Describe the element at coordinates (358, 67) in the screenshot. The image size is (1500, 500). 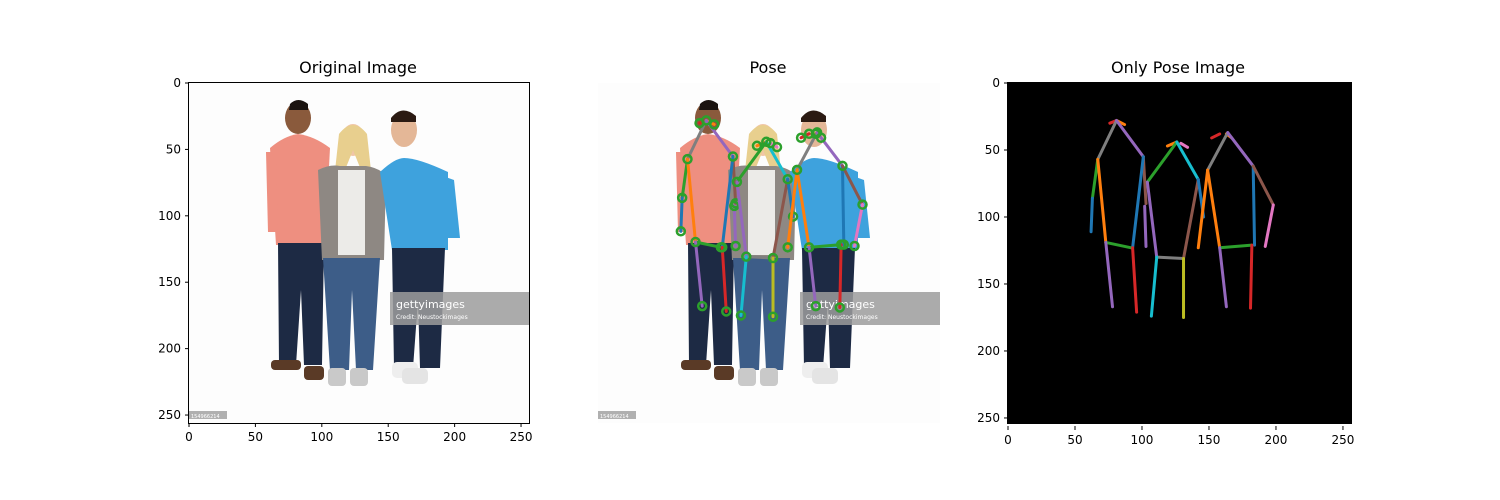
I see `panel-title-original: Original Image` at that location.